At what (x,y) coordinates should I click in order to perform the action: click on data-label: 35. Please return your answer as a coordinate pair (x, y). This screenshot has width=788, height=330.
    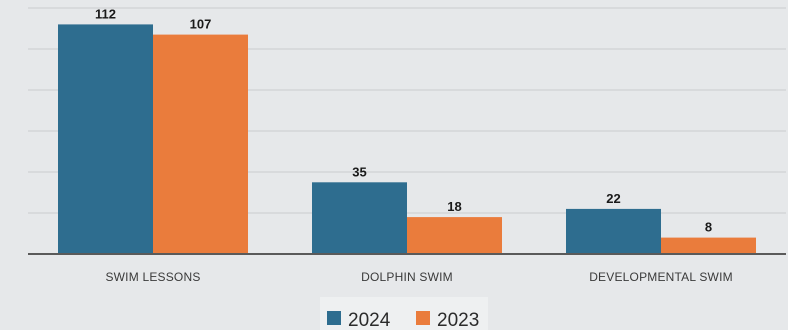
    Looking at the image, I should click on (359, 171).